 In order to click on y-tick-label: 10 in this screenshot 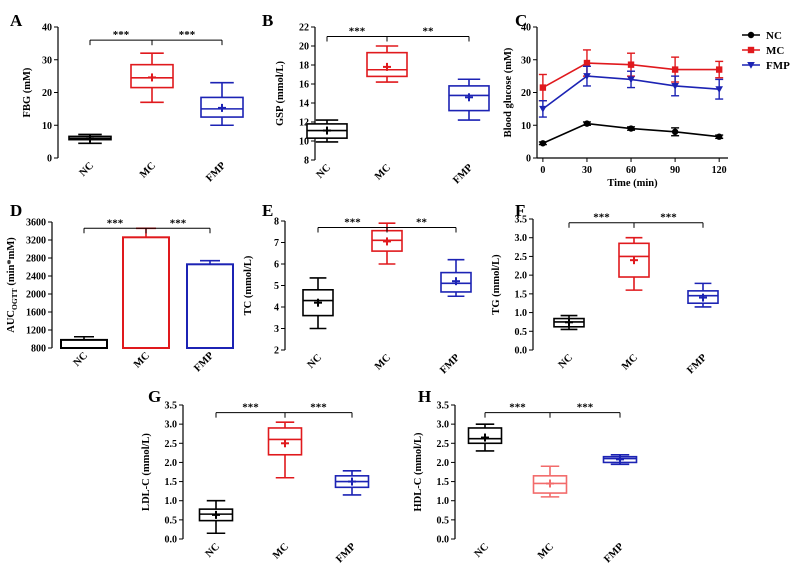, I will do `click(526, 126)`.